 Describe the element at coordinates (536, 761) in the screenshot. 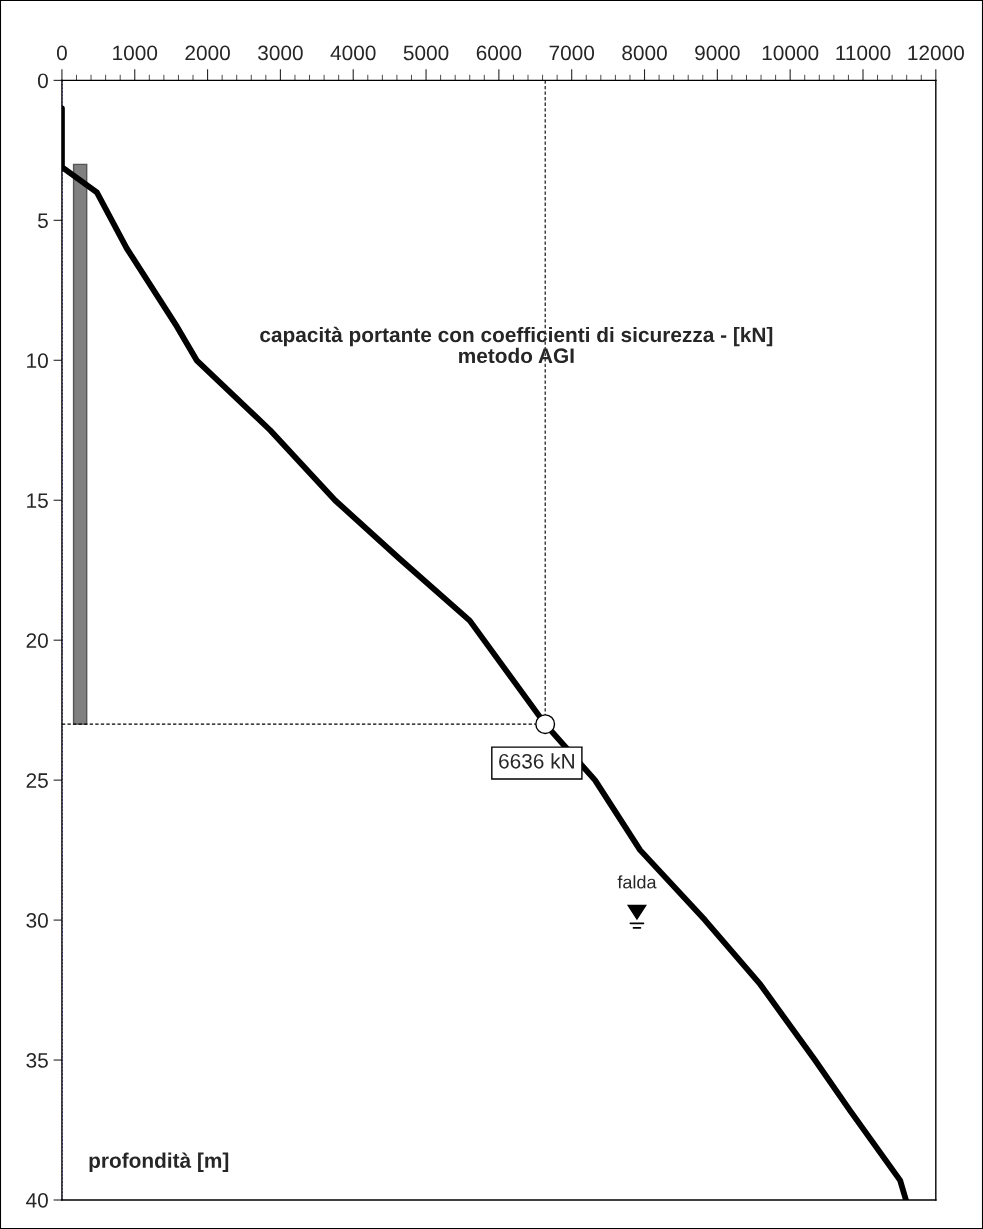

I see `annotation: 6636 kN` at that location.